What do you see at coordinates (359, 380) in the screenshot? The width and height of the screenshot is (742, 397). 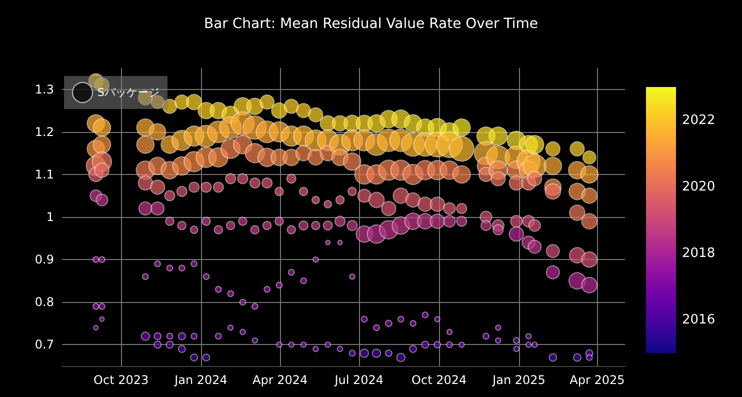 I see `x-tick-label: Jul 2024` at bounding box center [359, 380].